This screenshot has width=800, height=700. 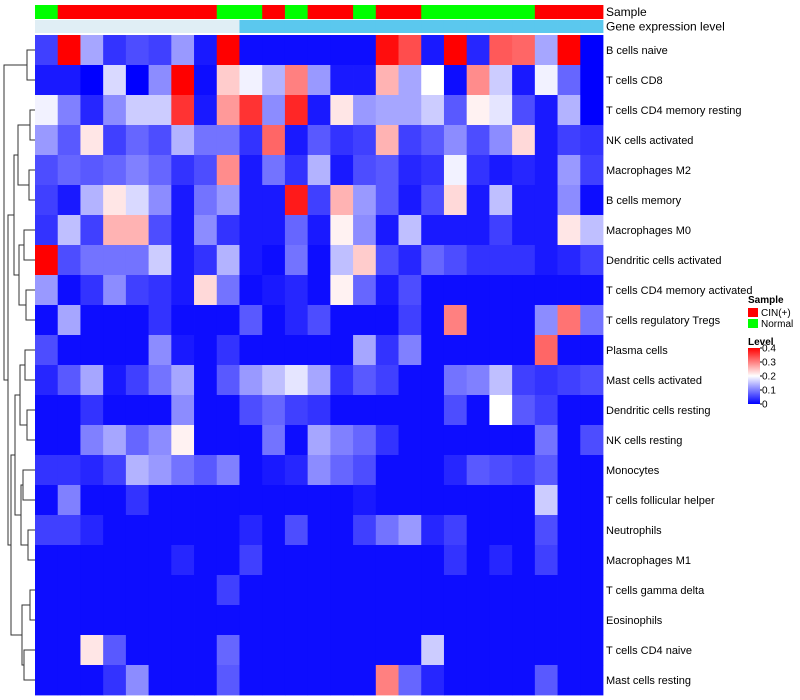 What do you see at coordinates (634, 81) in the screenshot?
I see `row-label: T cells CD8` at bounding box center [634, 81].